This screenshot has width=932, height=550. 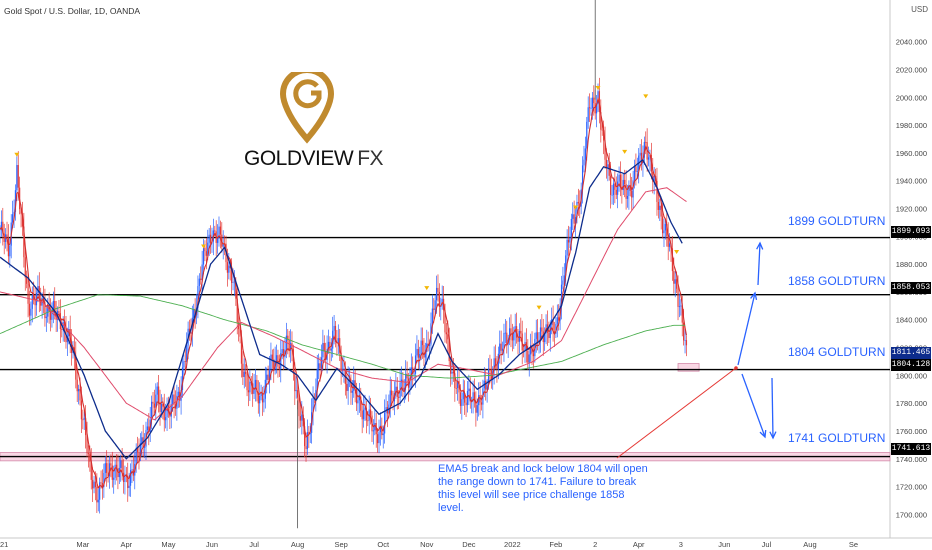 I want to click on logo-text-main: GOLDVIEW, so click(x=299, y=158).